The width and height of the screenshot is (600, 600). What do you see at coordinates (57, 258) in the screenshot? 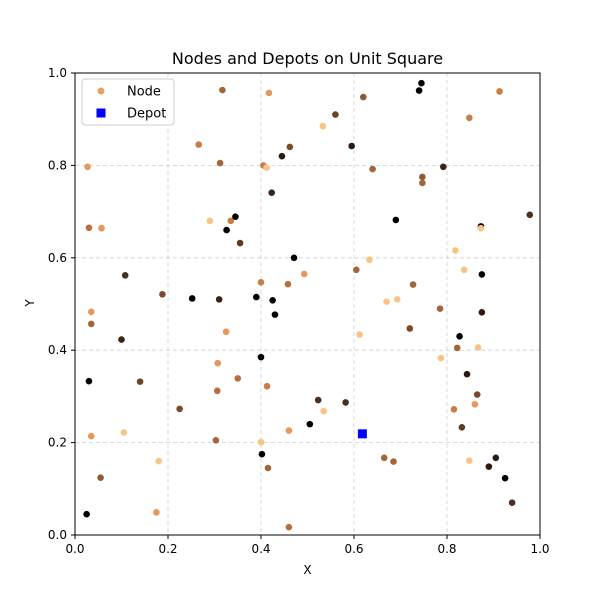
I see `y-tick-label: 0.6` at bounding box center [57, 258].